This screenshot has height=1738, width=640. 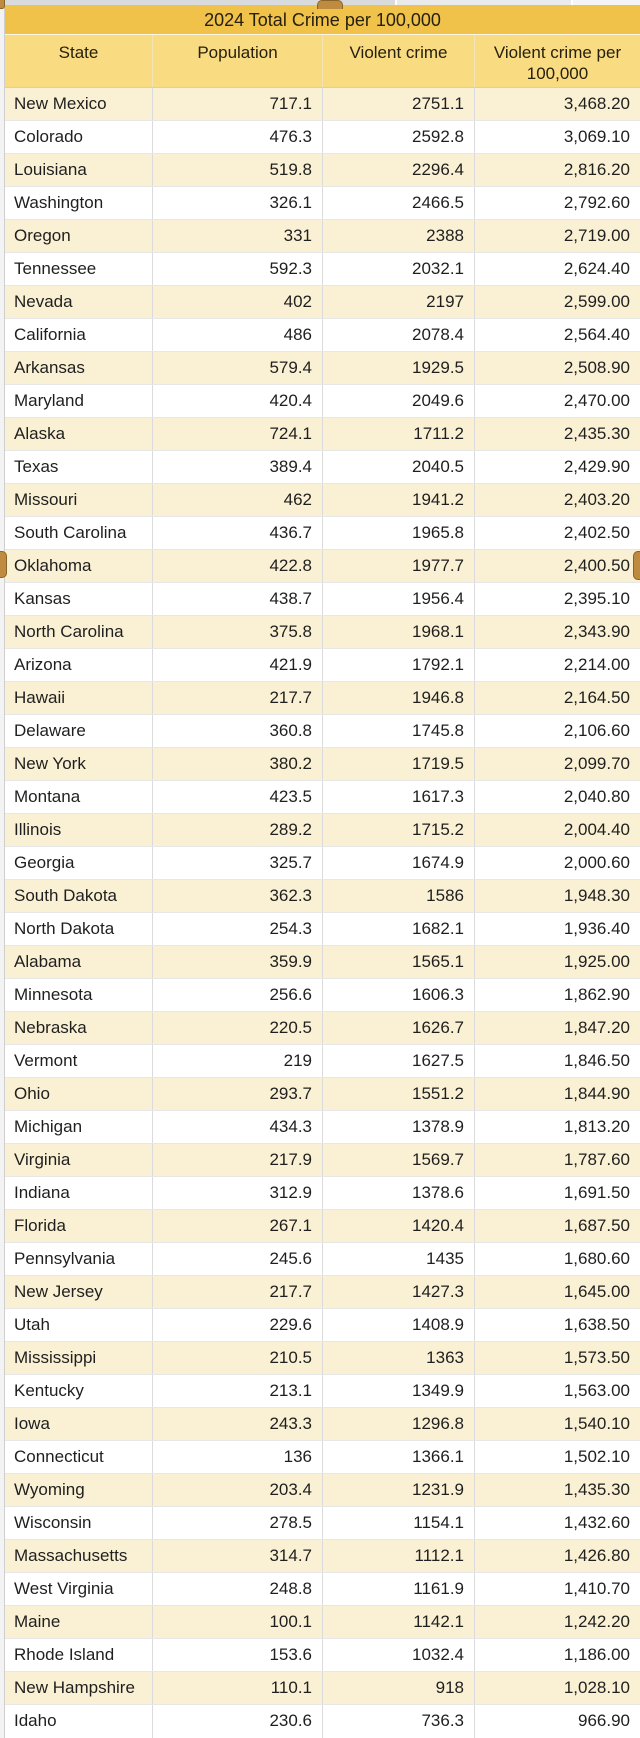 What do you see at coordinates (32, 1324) in the screenshot?
I see `cell-state: Utah` at bounding box center [32, 1324].